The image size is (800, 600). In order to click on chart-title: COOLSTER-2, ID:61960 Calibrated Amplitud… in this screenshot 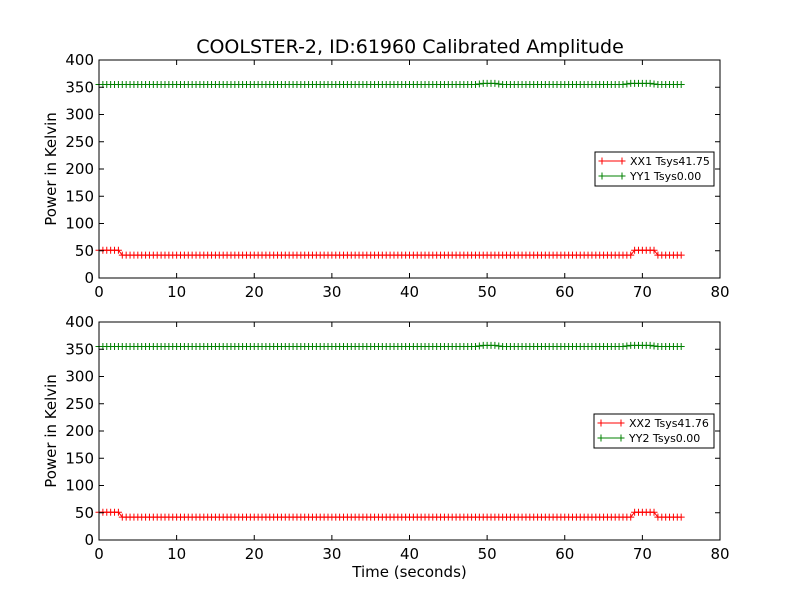, I will do `click(410, 47)`.